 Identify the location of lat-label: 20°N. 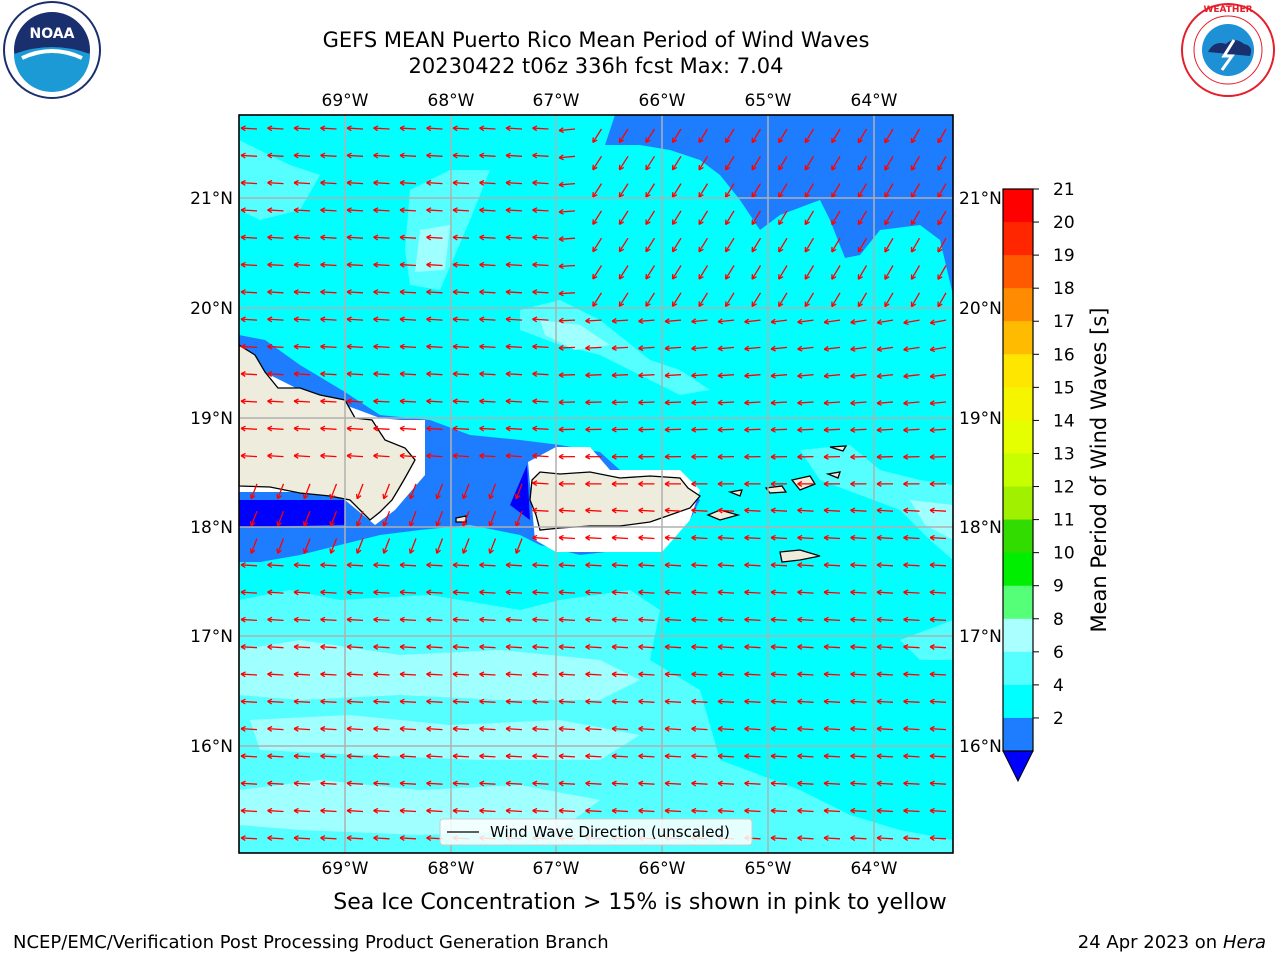
(211, 309).